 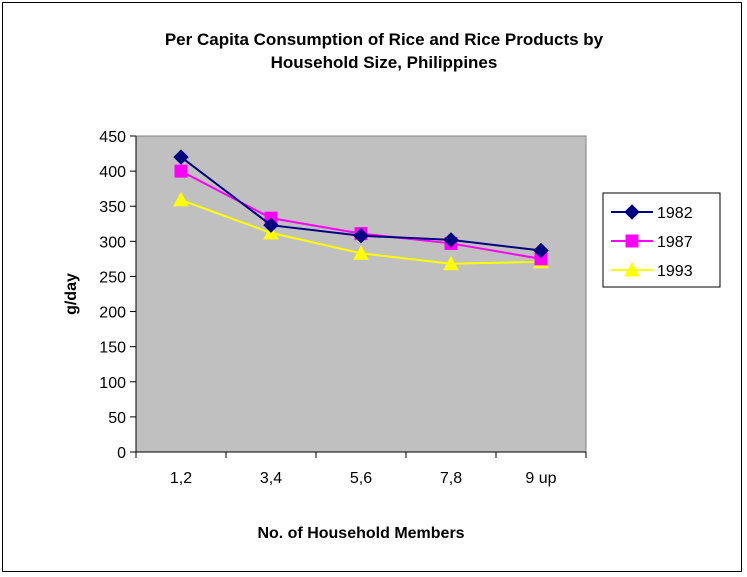 I want to click on y-tick-label: 100, so click(x=112, y=383).